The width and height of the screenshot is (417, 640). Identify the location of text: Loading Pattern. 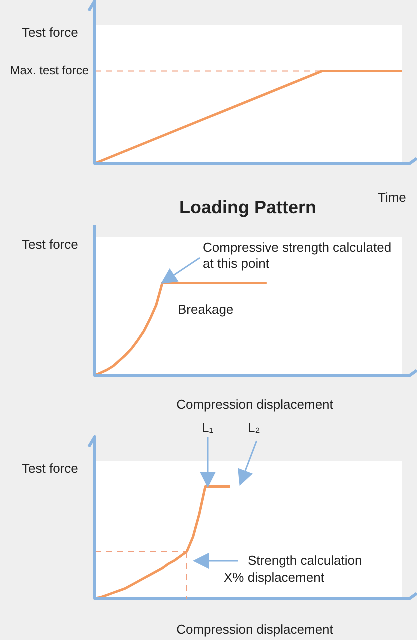
(248, 208).